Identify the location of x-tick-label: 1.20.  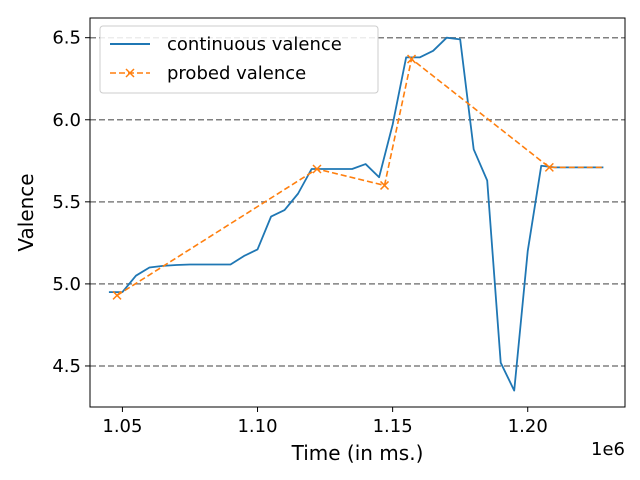
(528, 426).